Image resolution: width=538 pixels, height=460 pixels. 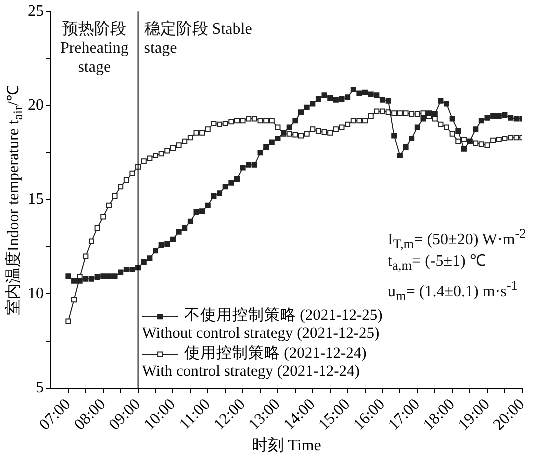 What do you see at coordinates (457, 239) in the screenshot?
I see `annotation: I$_{T,m}$= (50±20) W·m$^{-2}$` at bounding box center [457, 239].